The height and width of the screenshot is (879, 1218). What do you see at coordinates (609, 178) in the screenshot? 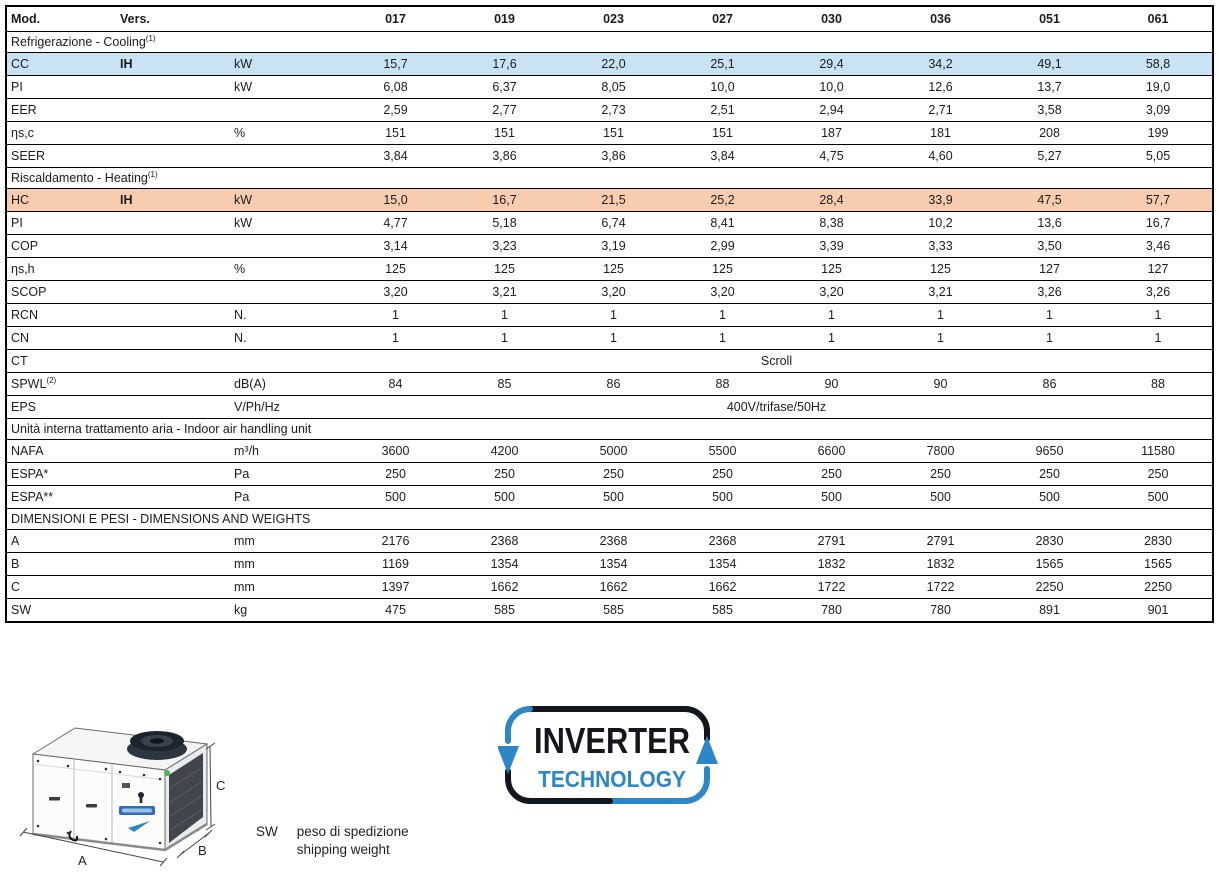
I see `section-row: Riscaldamento - Heating(1)` at bounding box center [609, 178].